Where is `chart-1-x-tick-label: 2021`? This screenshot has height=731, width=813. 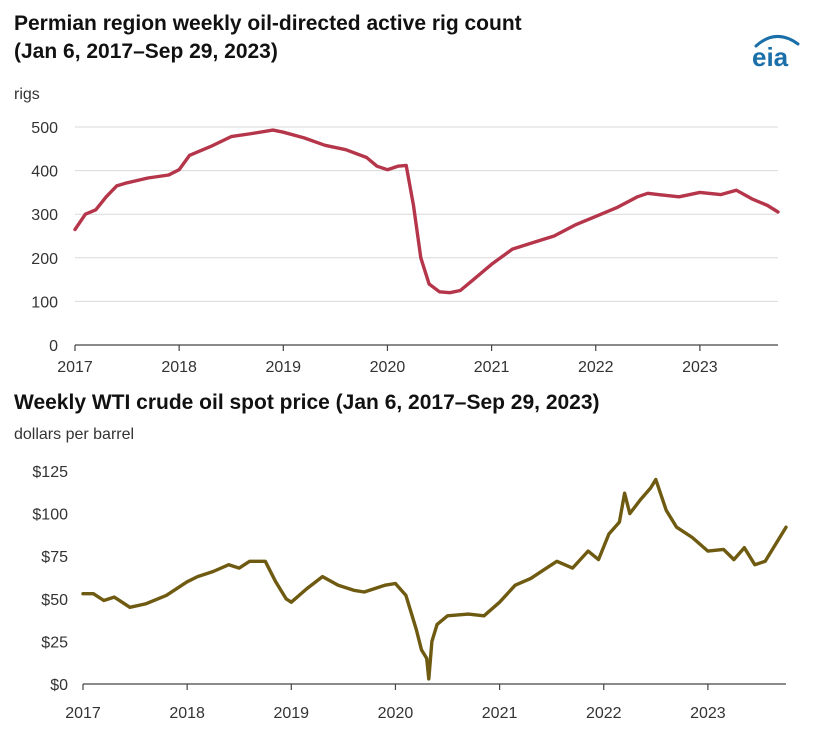
chart-1-x-tick-label: 2021 is located at coordinates (492, 367).